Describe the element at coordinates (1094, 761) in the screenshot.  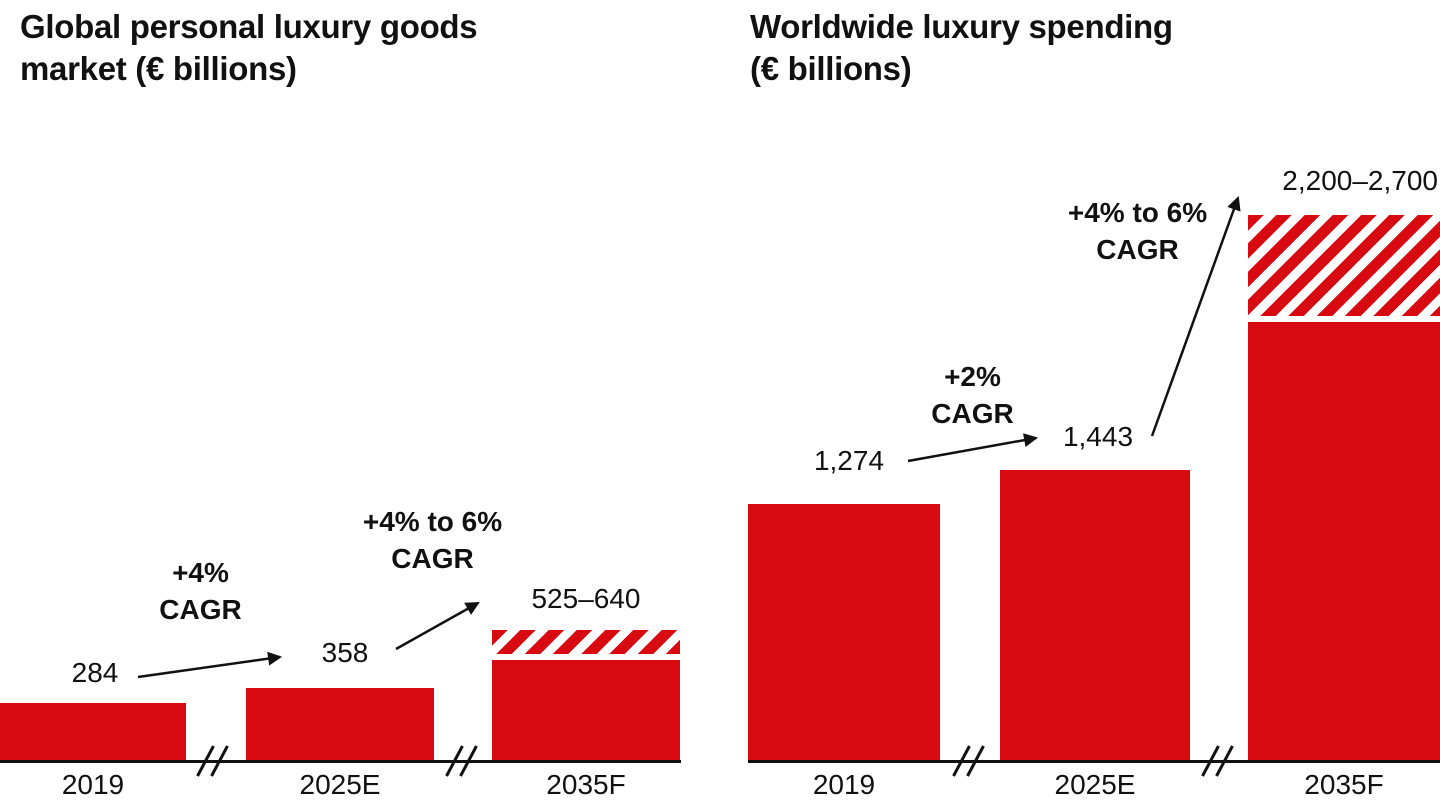
I see `right-x-axis` at that location.